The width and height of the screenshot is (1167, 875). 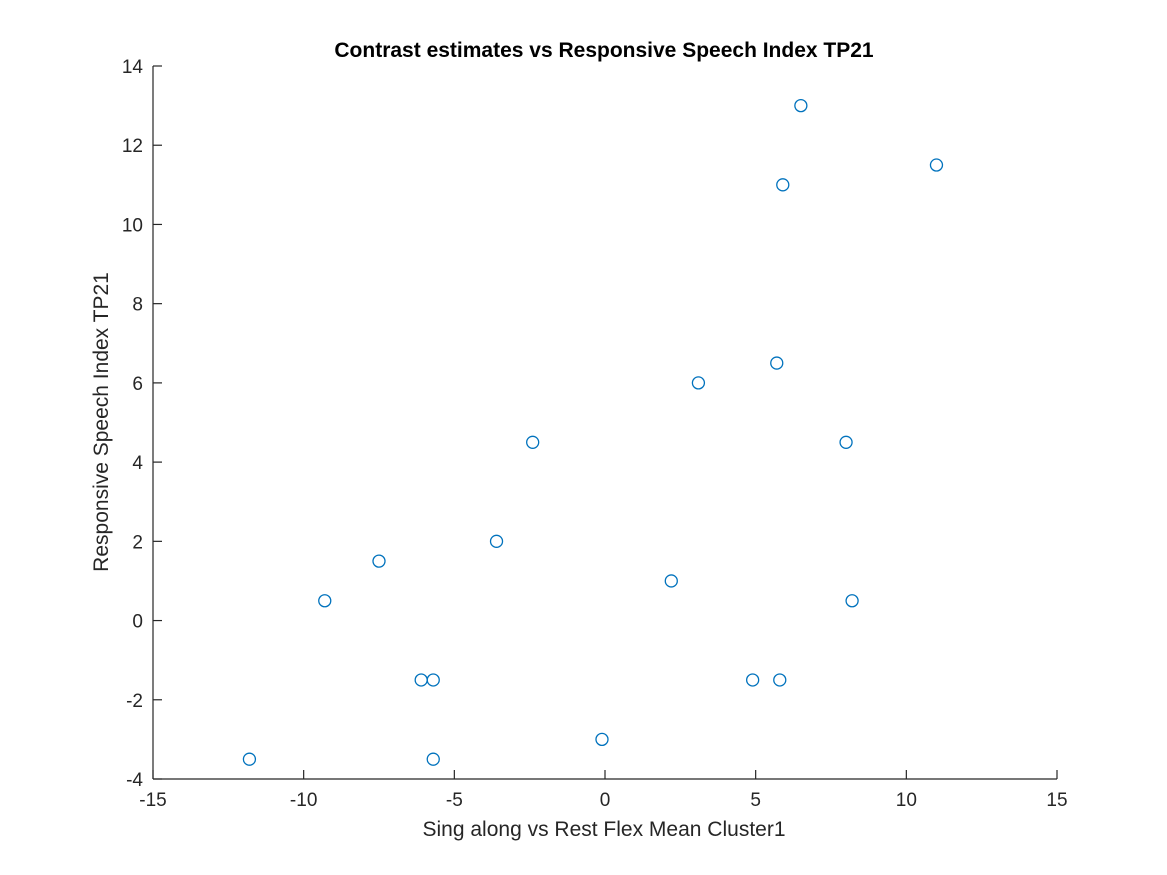 I want to click on y-tick-label: 0, so click(x=137, y=622).